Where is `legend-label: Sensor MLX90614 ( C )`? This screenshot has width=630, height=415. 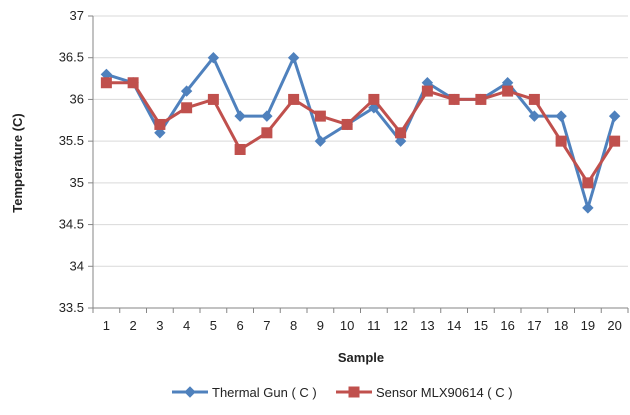 legend-label: Sensor MLX90614 ( C ) is located at coordinates (444, 392).